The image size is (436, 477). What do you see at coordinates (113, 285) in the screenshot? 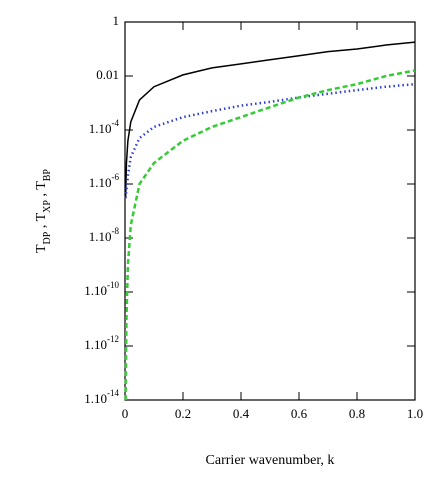
I see `y-tick-exponent: -10` at bounding box center [113, 285].